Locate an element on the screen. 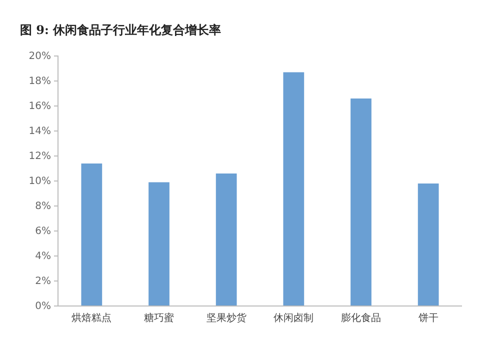 The height and width of the screenshot is (362, 500). y-tick-label: 18% is located at coordinates (39, 82).